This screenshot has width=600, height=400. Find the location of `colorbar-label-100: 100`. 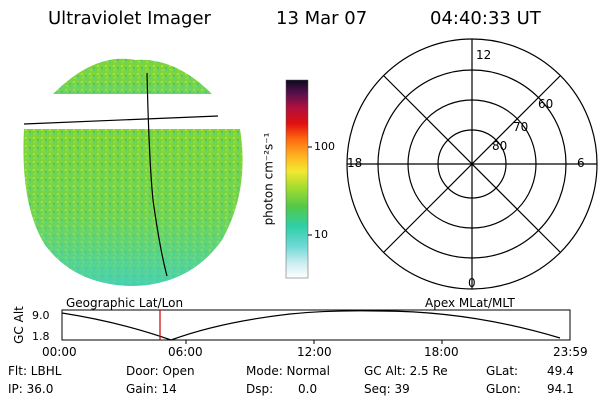

colorbar-label-100: 100 is located at coordinates (324, 146).